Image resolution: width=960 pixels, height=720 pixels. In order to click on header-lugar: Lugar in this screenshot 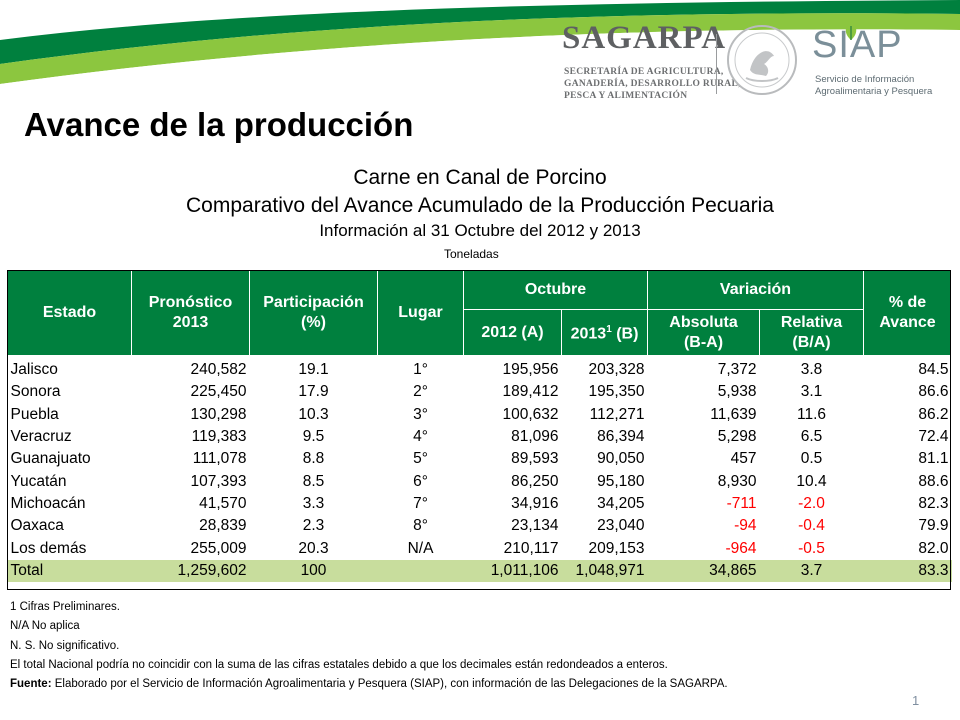, I will do `click(420, 313)`.